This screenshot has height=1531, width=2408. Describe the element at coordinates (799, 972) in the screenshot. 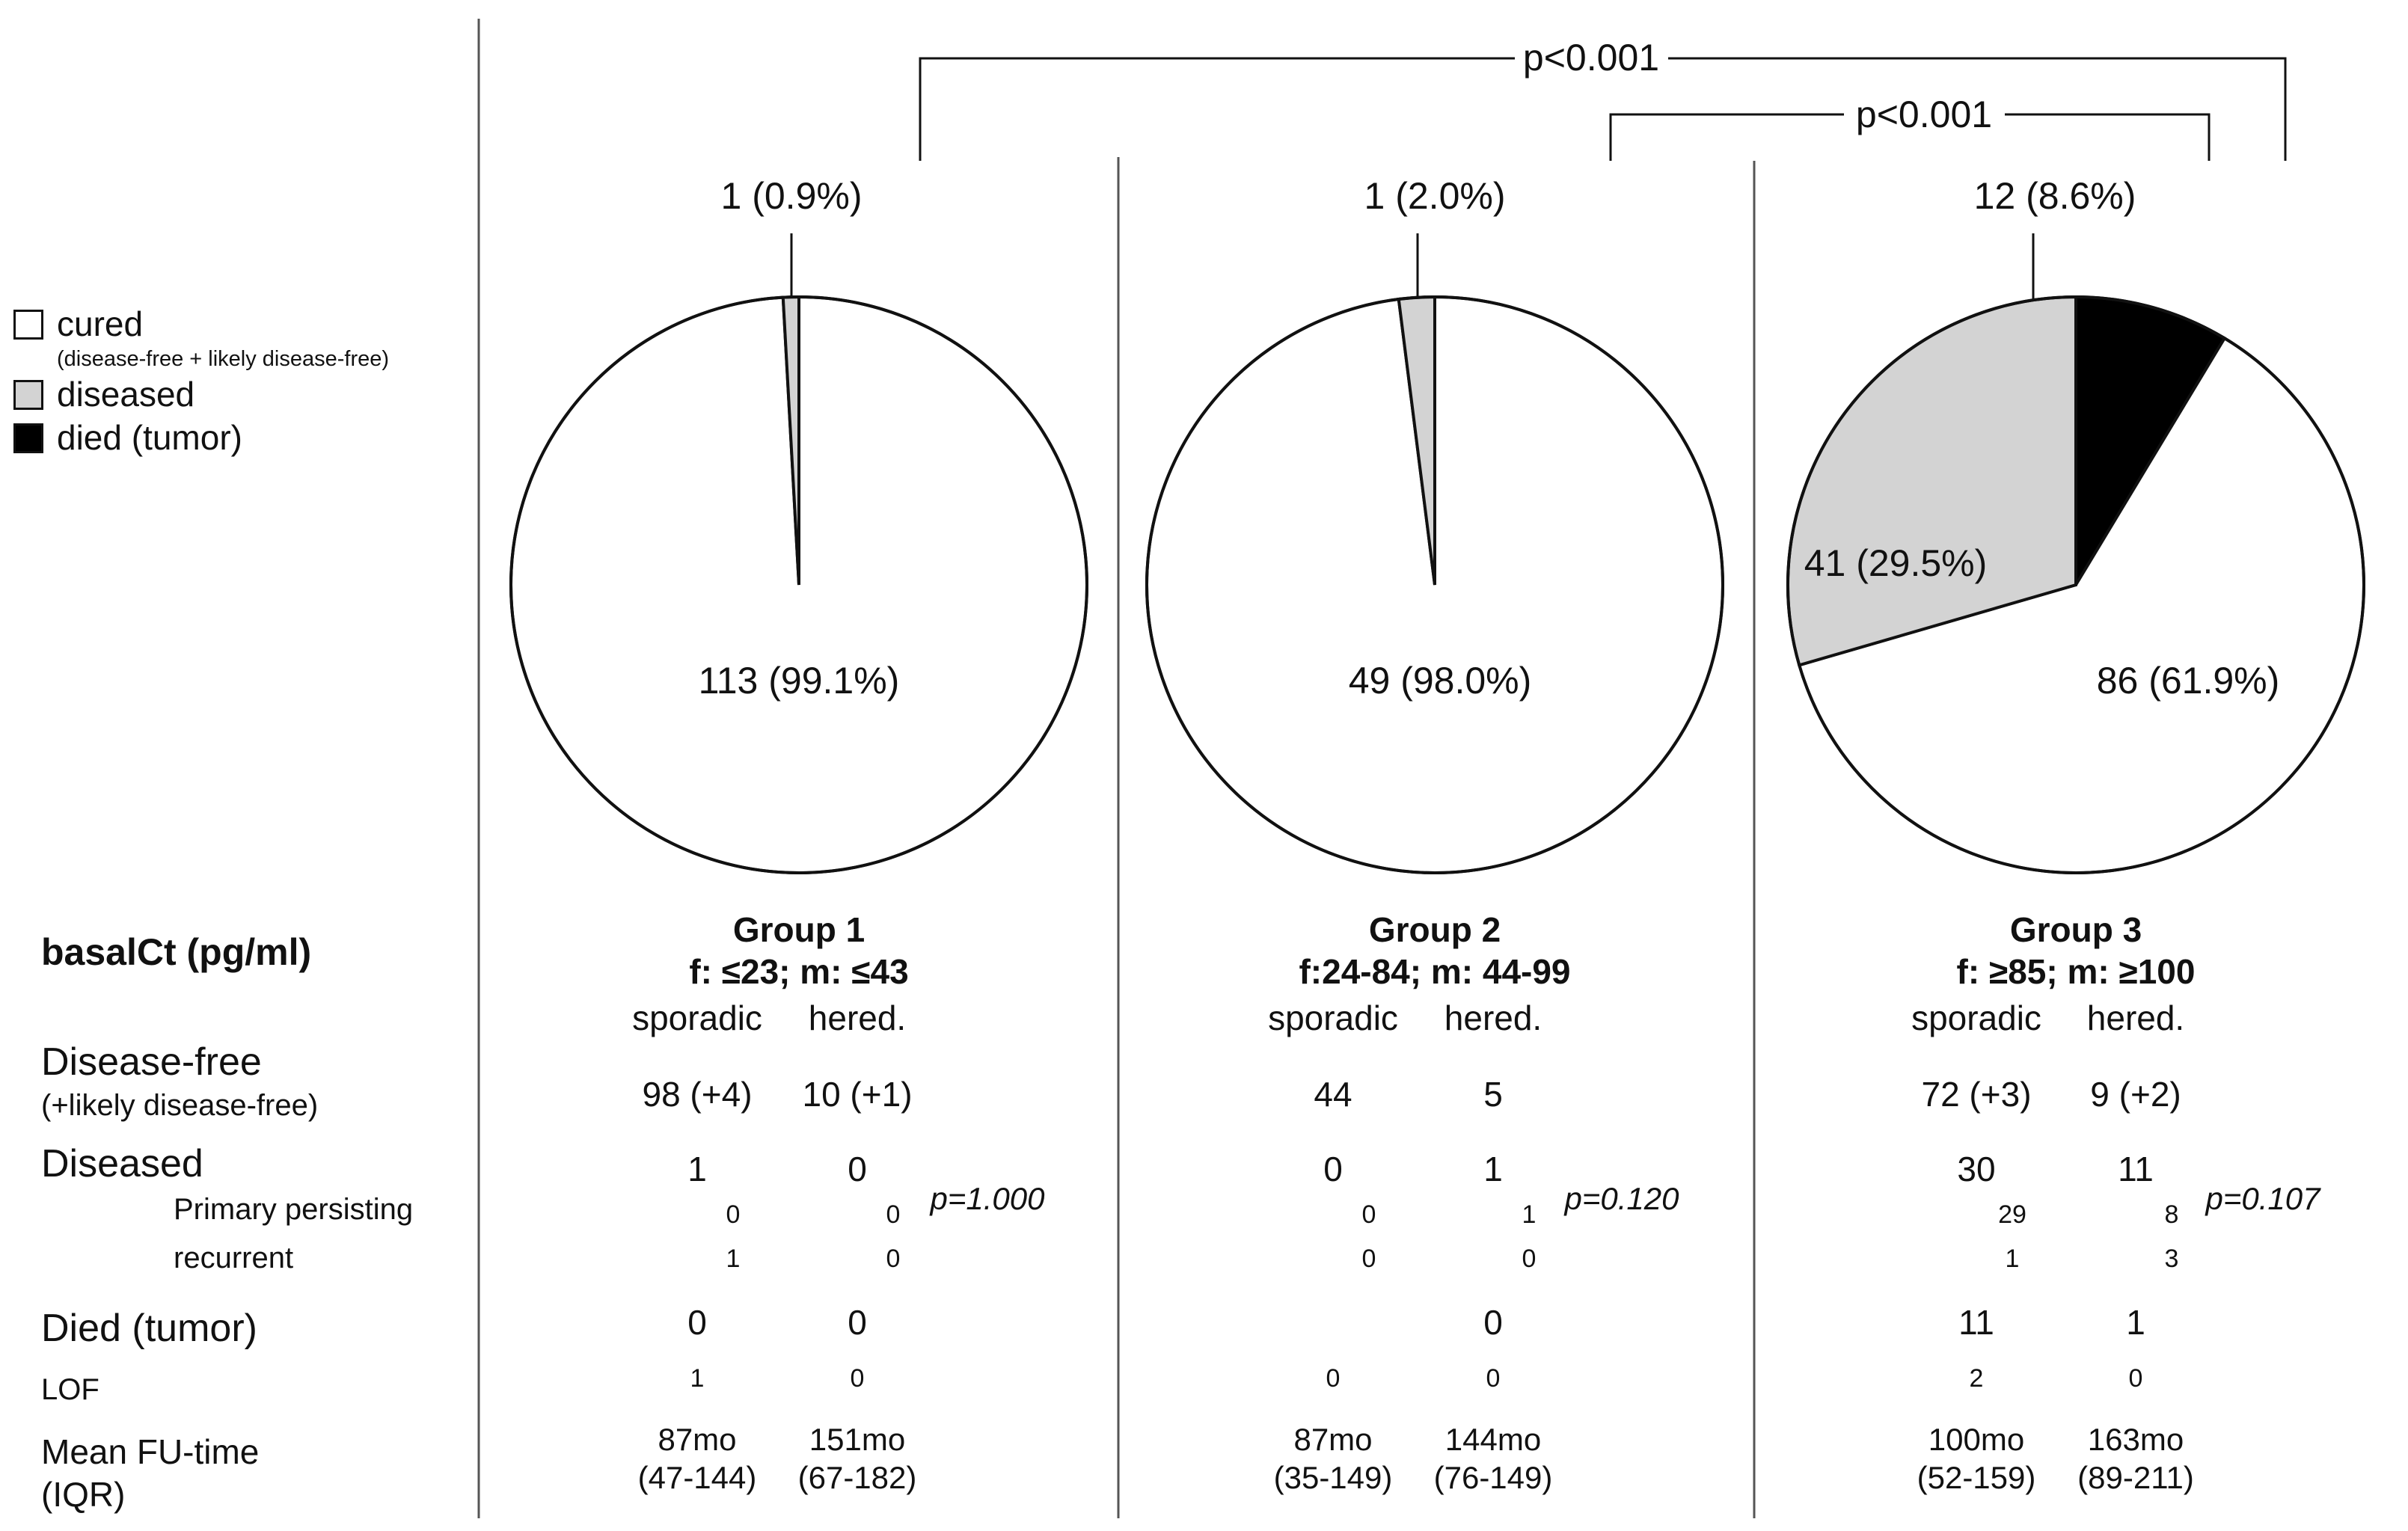

I see `group-threshold: f: ≤23; m: ≤43` at that location.